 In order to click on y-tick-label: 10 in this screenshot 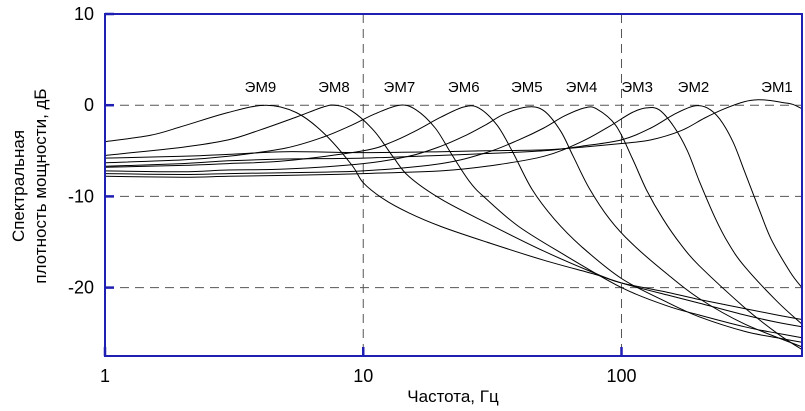, I will do `click(84, 14)`.